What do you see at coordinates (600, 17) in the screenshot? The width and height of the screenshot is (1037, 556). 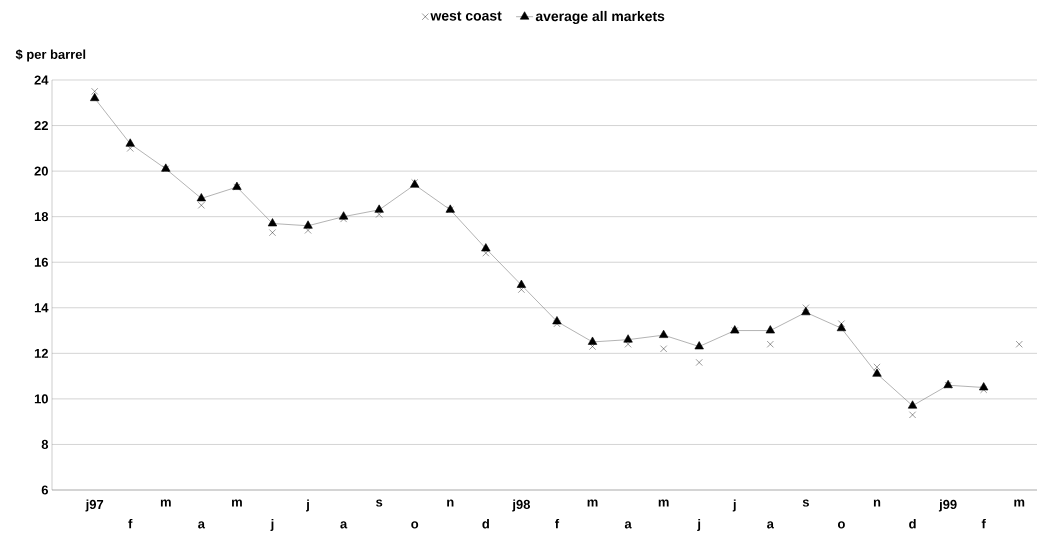 I see `legend-label: average all markets` at bounding box center [600, 17].